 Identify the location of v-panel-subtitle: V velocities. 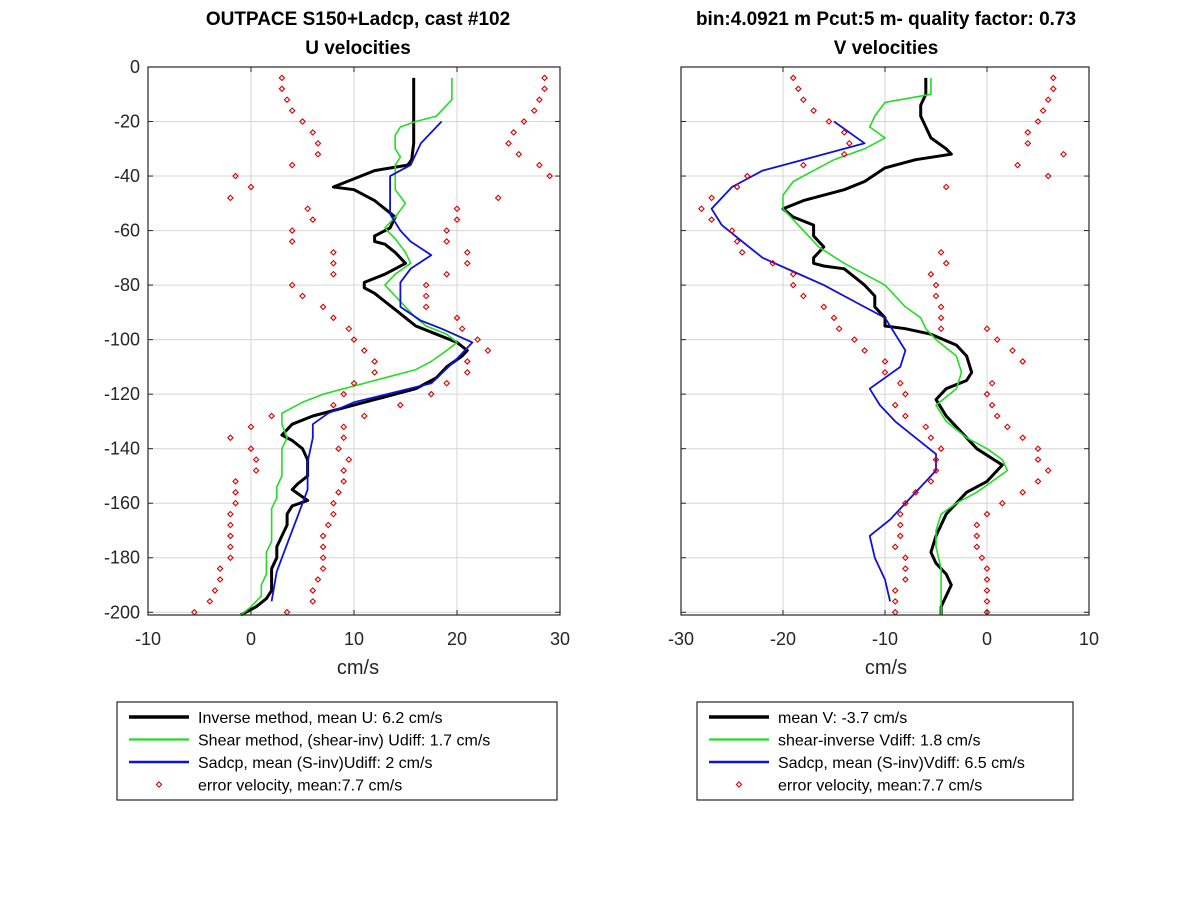
(886, 48).